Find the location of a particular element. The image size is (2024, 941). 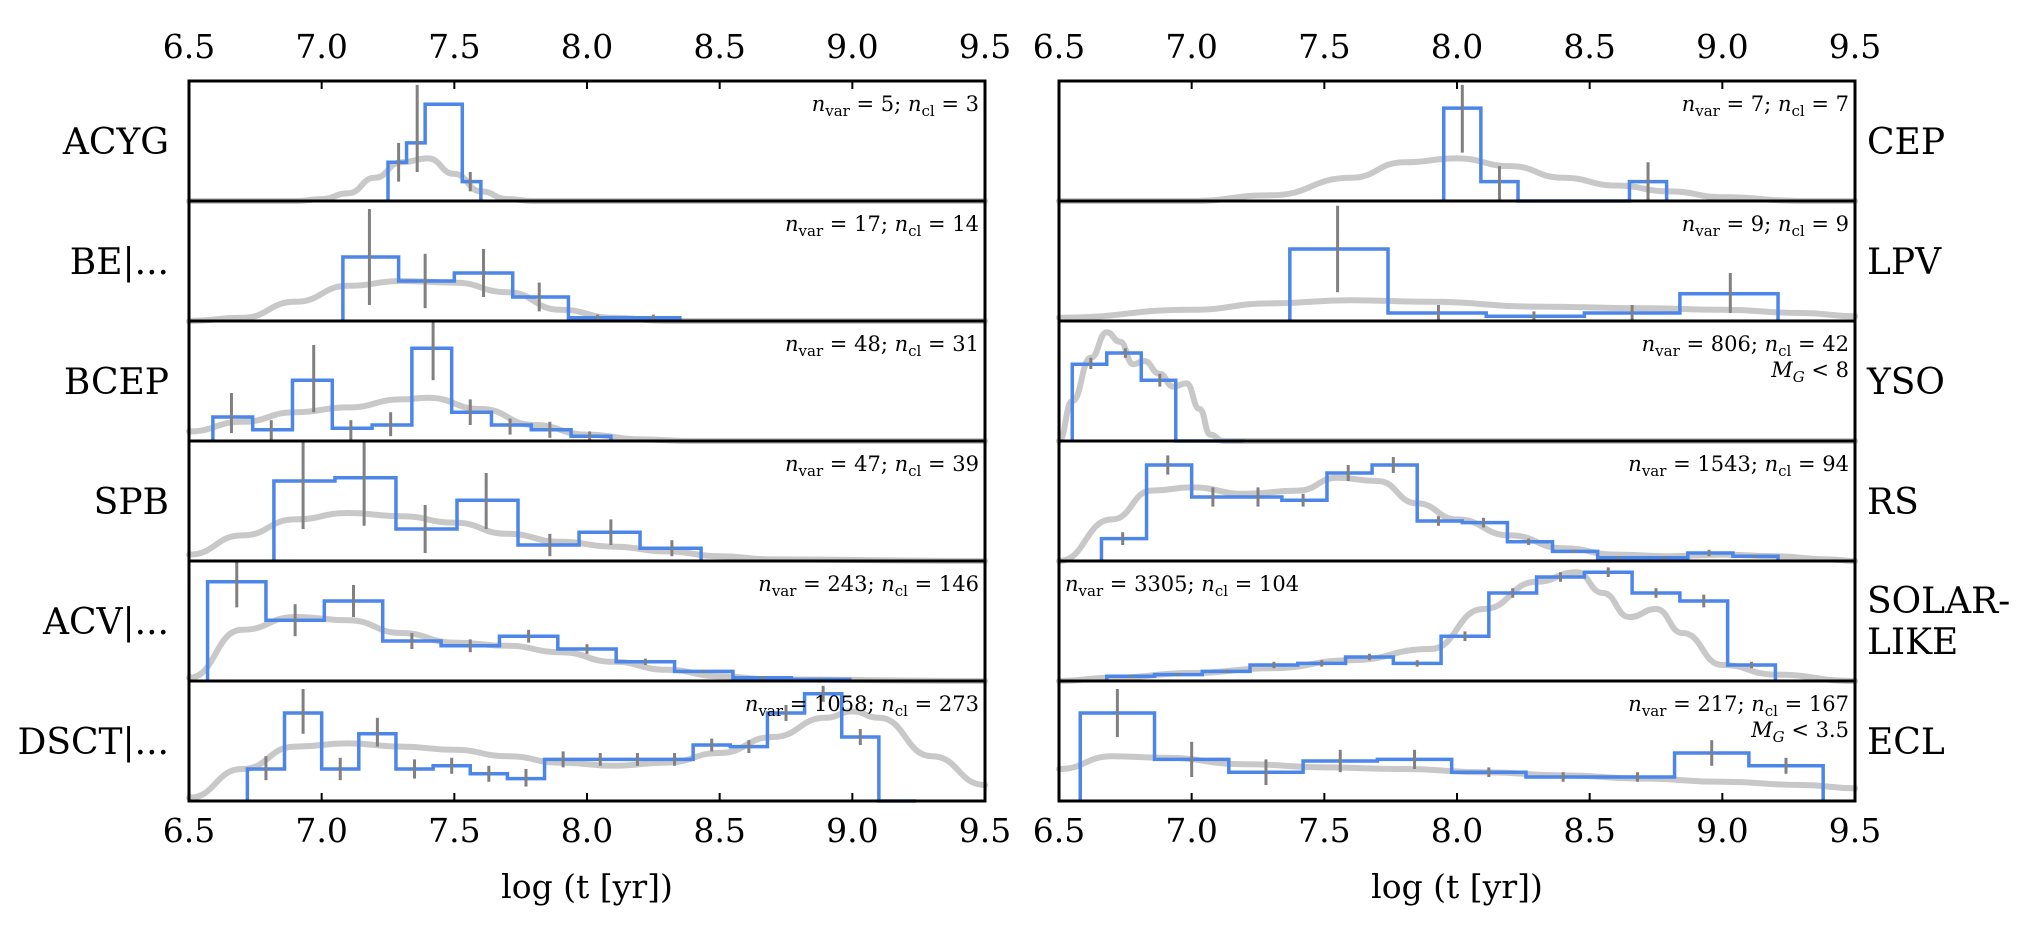

count-annotation: nvar = 243; ncl = 146 is located at coordinates (868, 586).